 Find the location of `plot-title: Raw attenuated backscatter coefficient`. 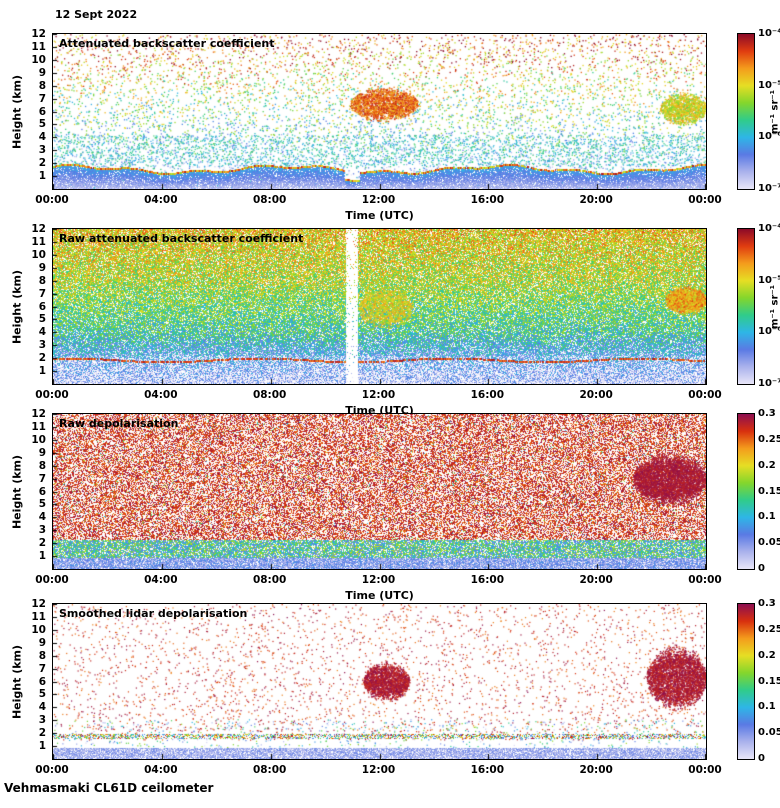

plot-title: Raw attenuated backscatter coefficient is located at coordinates (181, 238).